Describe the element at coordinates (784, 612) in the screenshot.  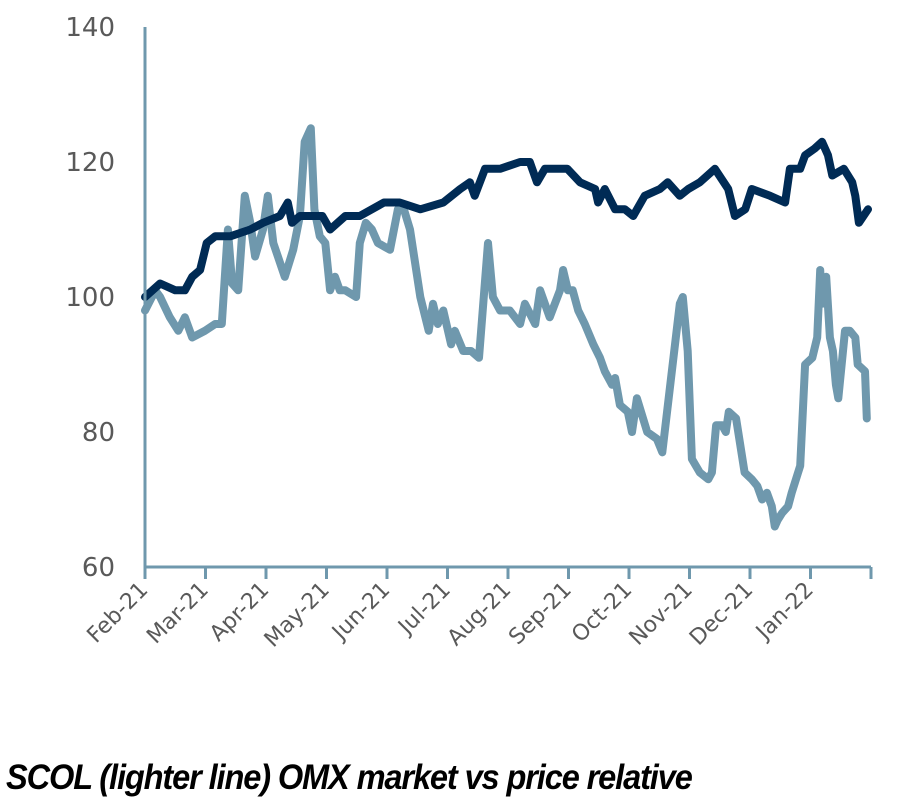
I see `x-tick-label: Jan-22` at that location.